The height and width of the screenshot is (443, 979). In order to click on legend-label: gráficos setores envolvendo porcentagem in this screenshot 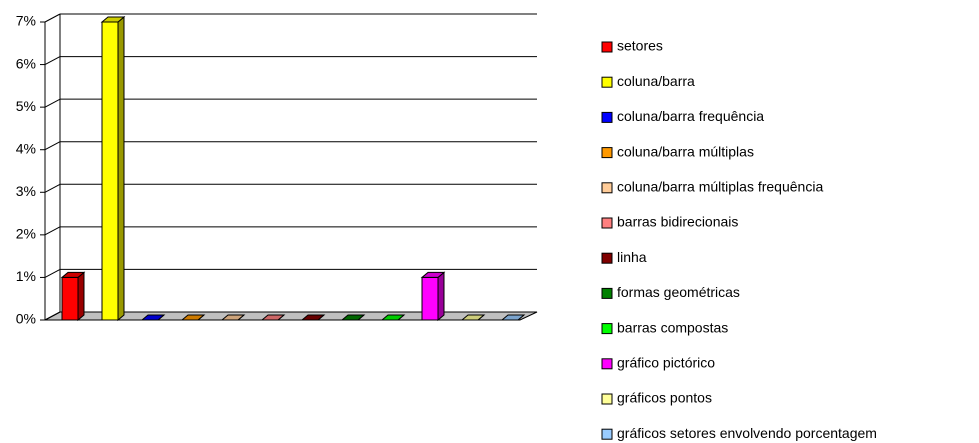, I will do `click(747, 433)`.